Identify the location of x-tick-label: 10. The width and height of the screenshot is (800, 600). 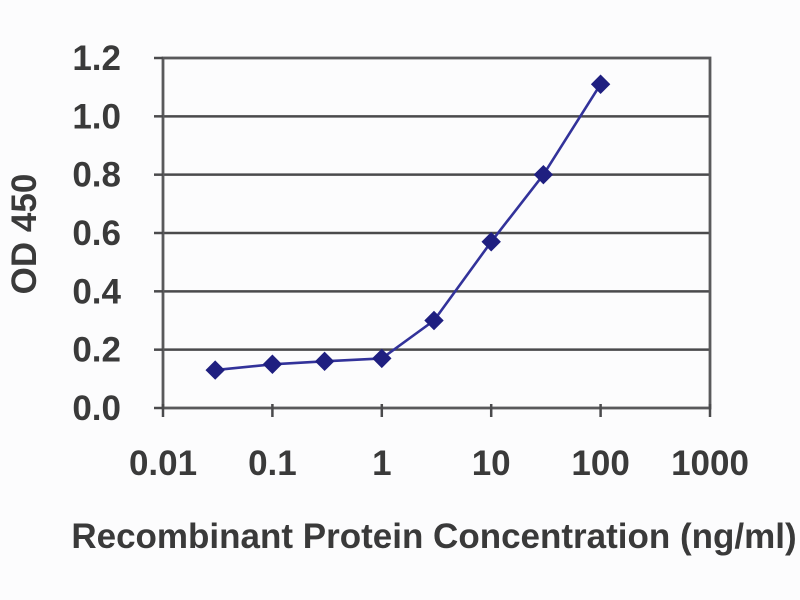
(491, 463).